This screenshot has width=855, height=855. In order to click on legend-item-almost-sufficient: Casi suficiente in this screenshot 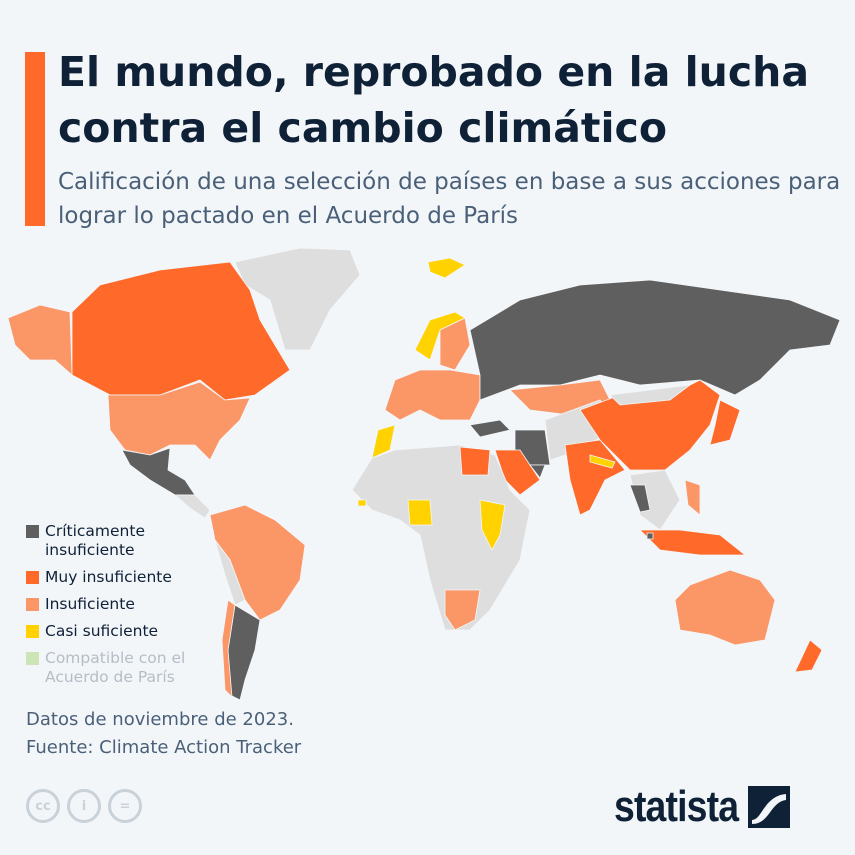, I will do `click(118, 631)`.